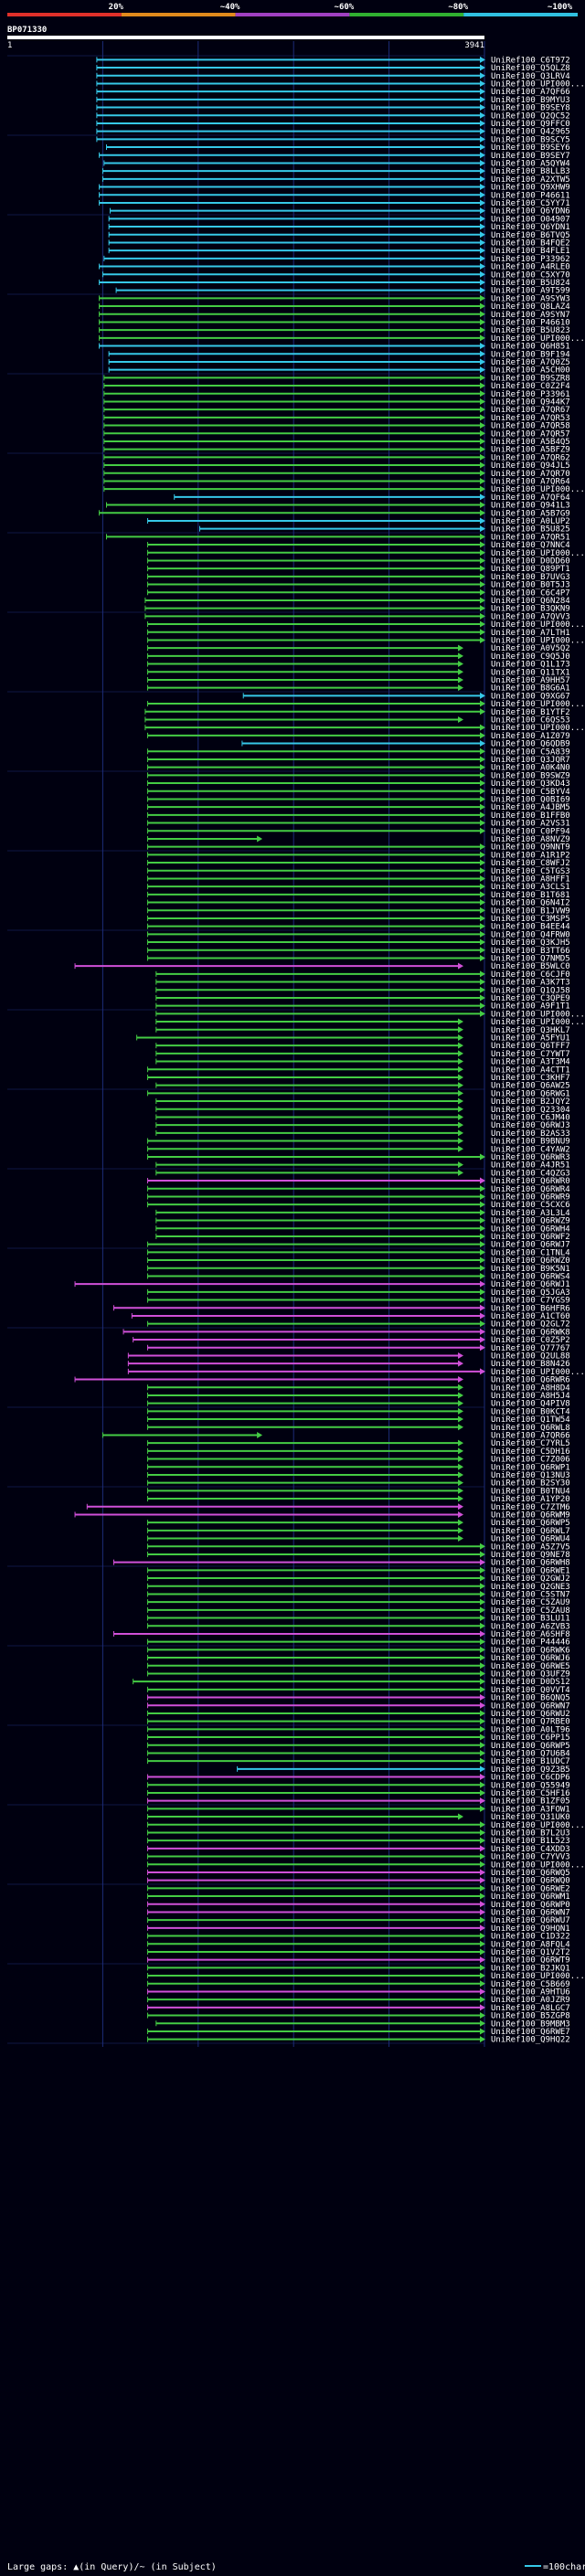 This screenshot has width=585, height=2576. What do you see at coordinates (358, 545) in the screenshot?
I see `hit-row: UniRef100_Q7NNC4` at bounding box center [358, 545].